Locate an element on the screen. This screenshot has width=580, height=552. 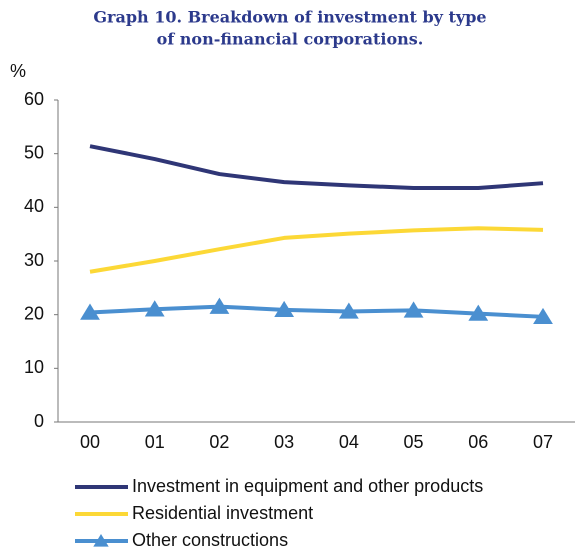
y-axis-label: % is located at coordinates (18, 71).